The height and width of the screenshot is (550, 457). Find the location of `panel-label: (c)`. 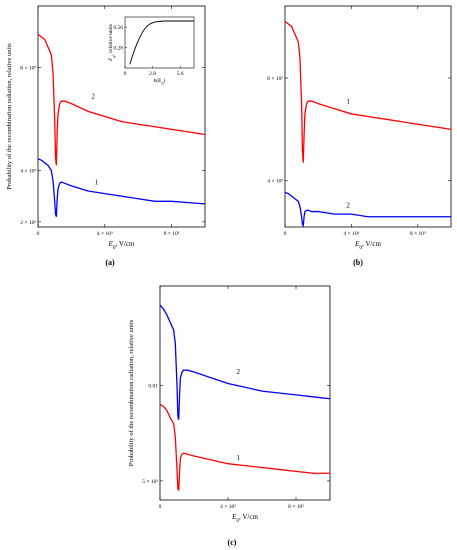

panel-label: (c) is located at coordinates (232, 542).